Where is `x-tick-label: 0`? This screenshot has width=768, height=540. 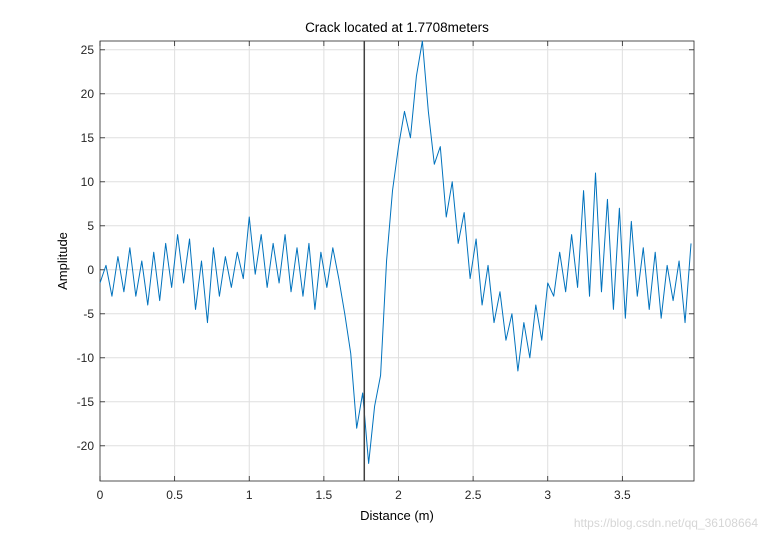
x-tick-label: 0 is located at coordinates (100, 495).